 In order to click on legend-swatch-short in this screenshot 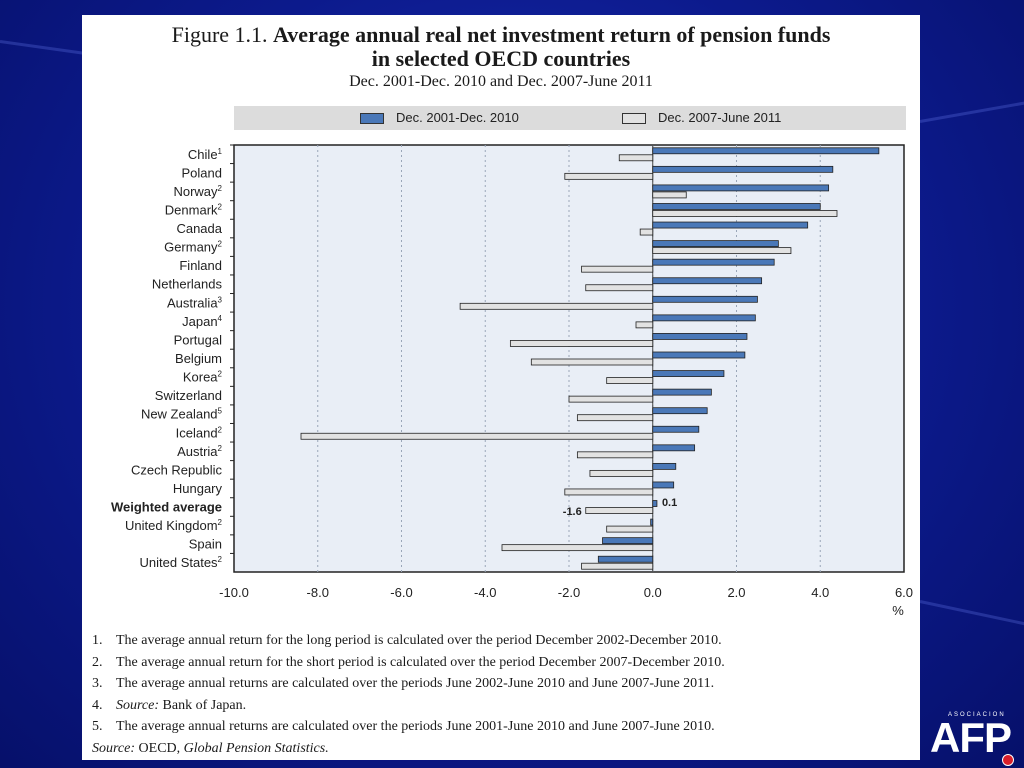, I will do `click(634, 118)`.